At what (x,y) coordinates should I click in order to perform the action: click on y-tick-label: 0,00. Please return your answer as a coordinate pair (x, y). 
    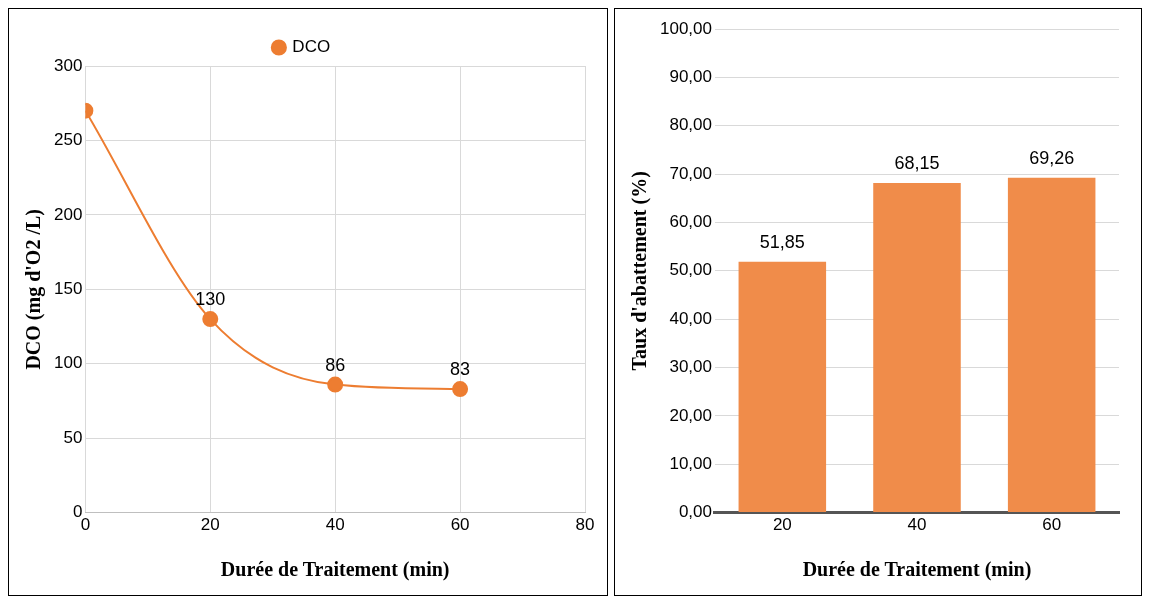
    Looking at the image, I should click on (695, 512).